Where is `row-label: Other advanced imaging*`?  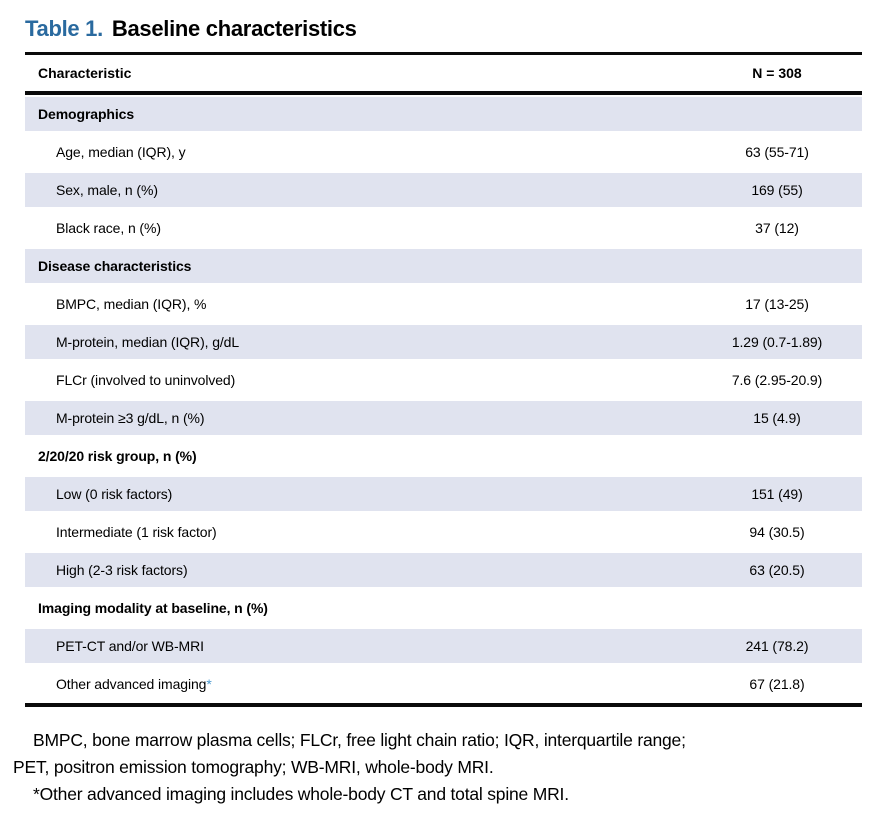
row-label: Other advanced imaging* is located at coordinates (134, 684).